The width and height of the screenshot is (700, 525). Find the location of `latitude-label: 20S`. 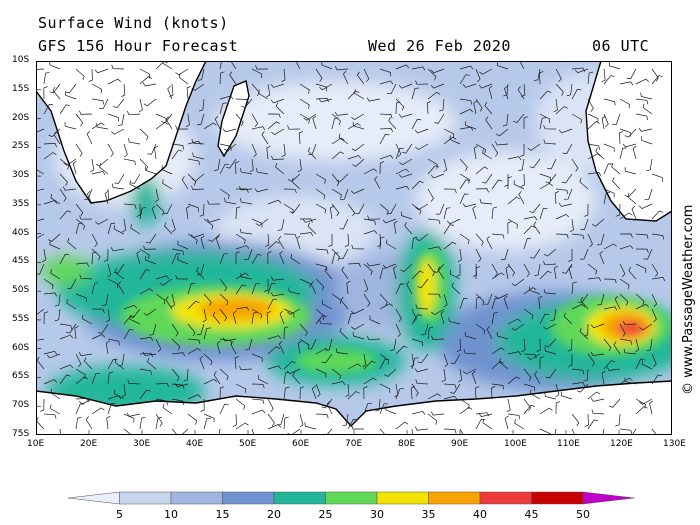

latitude-label: 20S is located at coordinates (21, 117).